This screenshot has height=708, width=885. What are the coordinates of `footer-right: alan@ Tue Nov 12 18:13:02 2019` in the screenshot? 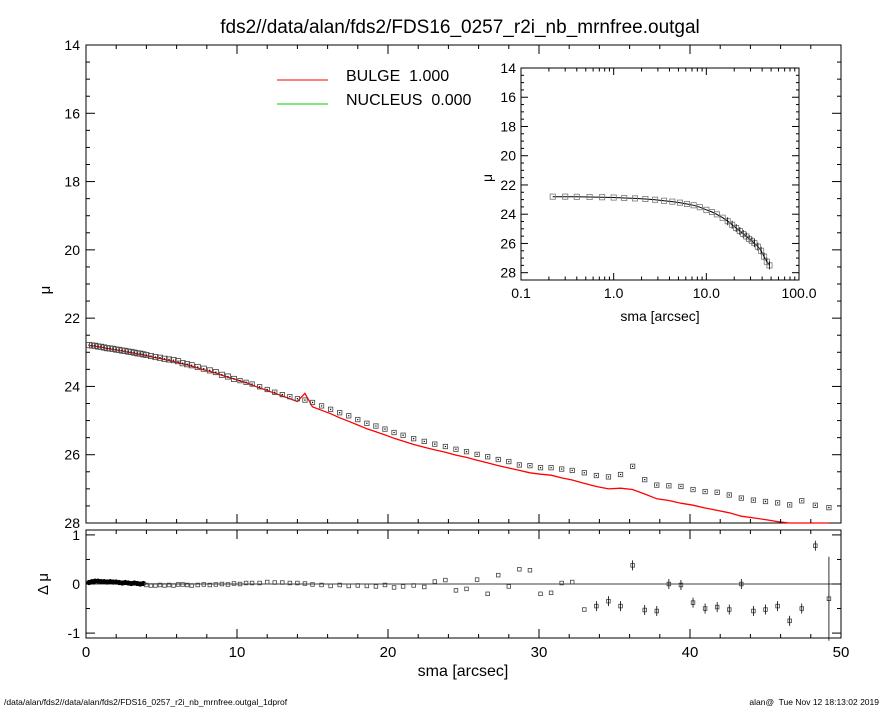 It's located at (814, 702).